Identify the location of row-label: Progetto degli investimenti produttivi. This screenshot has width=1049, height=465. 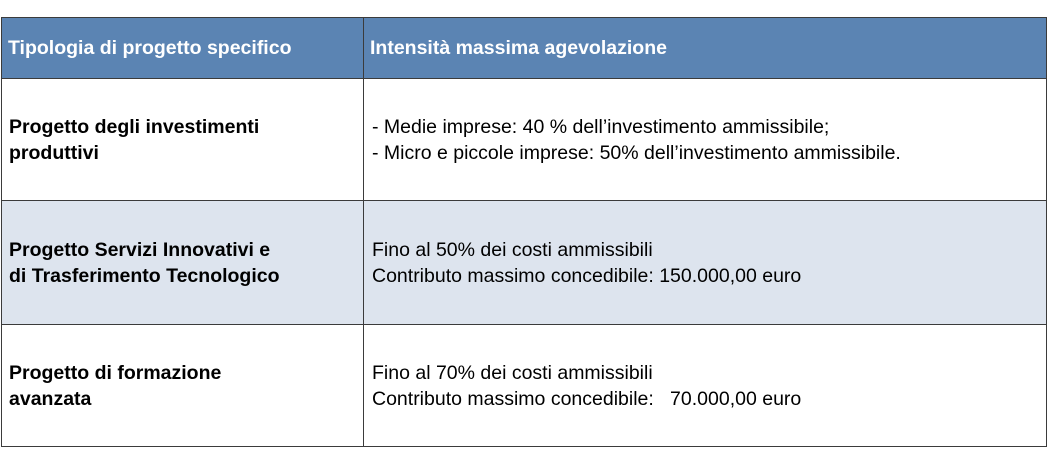
(182, 139).